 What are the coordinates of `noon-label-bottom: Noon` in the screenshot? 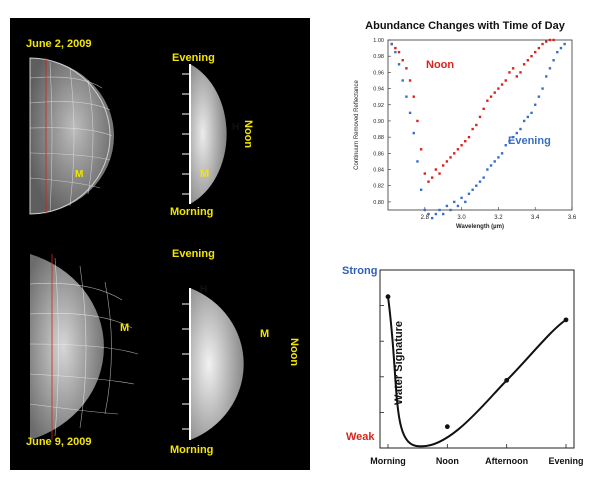 It's located at (294, 352).